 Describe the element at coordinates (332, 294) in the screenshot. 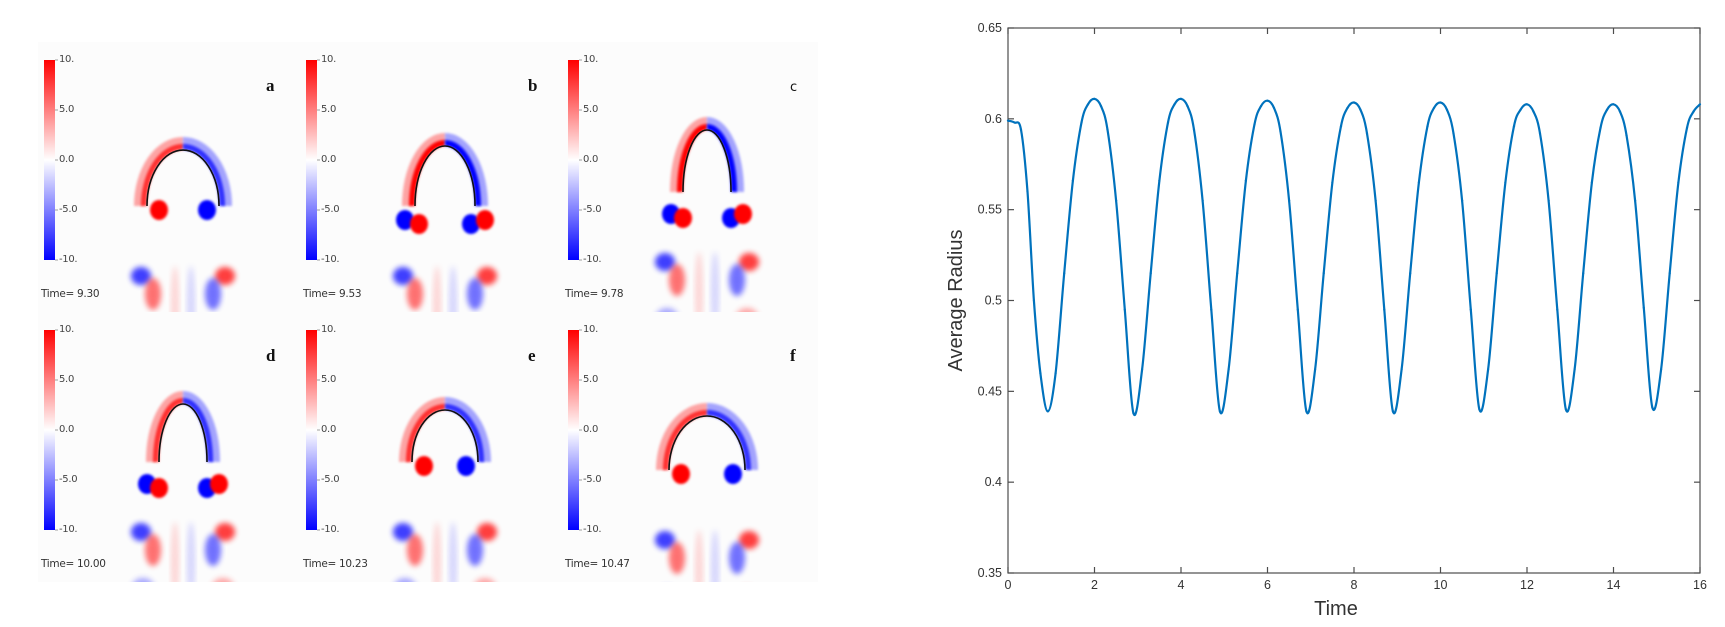

I see `time-label: Time= 9.53` at that location.